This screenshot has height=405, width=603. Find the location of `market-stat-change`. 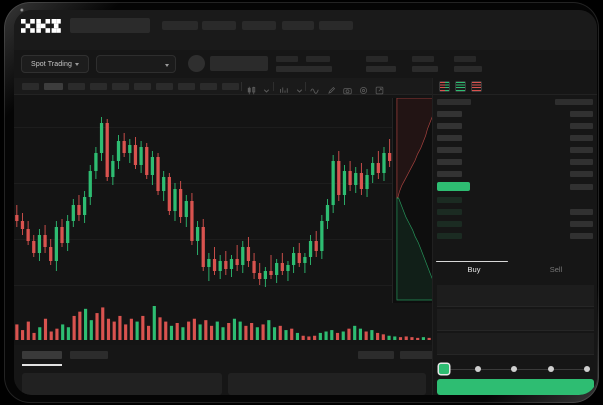

market-stat-change is located at coordinates (319, 65).